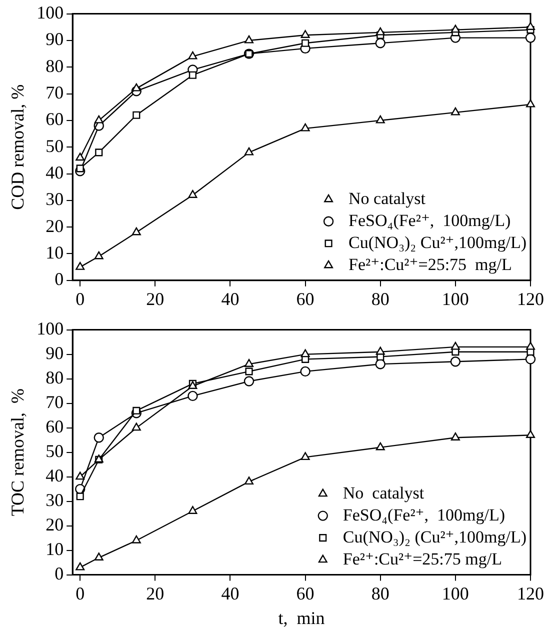 This screenshot has width=547, height=633. Describe the element at coordinates (18, 452) in the screenshot. I see `y-axis-title: TOC removal, %` at that location.